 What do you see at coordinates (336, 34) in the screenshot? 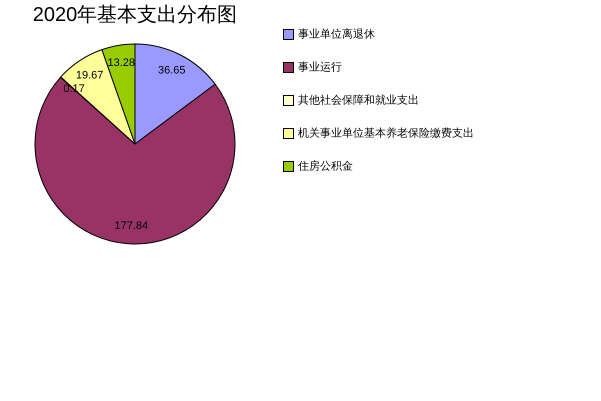
I see `legend-label: 事业单位离退休` at bounding box center [336, 34].